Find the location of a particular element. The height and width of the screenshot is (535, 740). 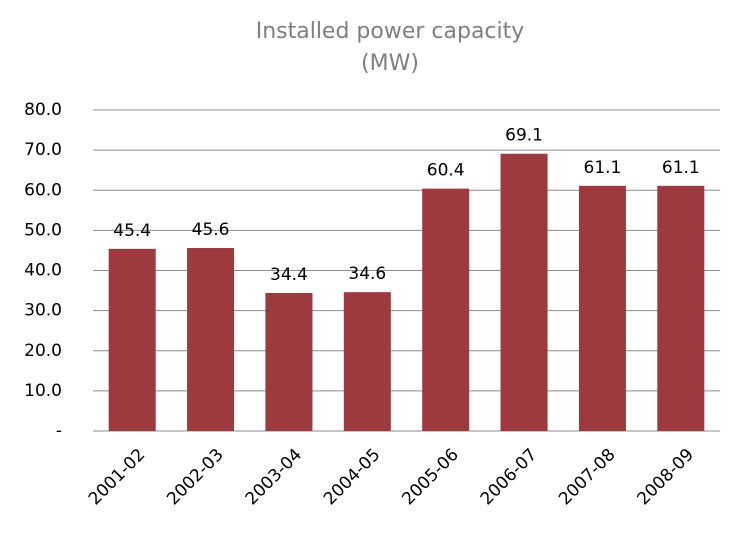

x-tick-label: 2008-09 is located at coordinates (666, 477).